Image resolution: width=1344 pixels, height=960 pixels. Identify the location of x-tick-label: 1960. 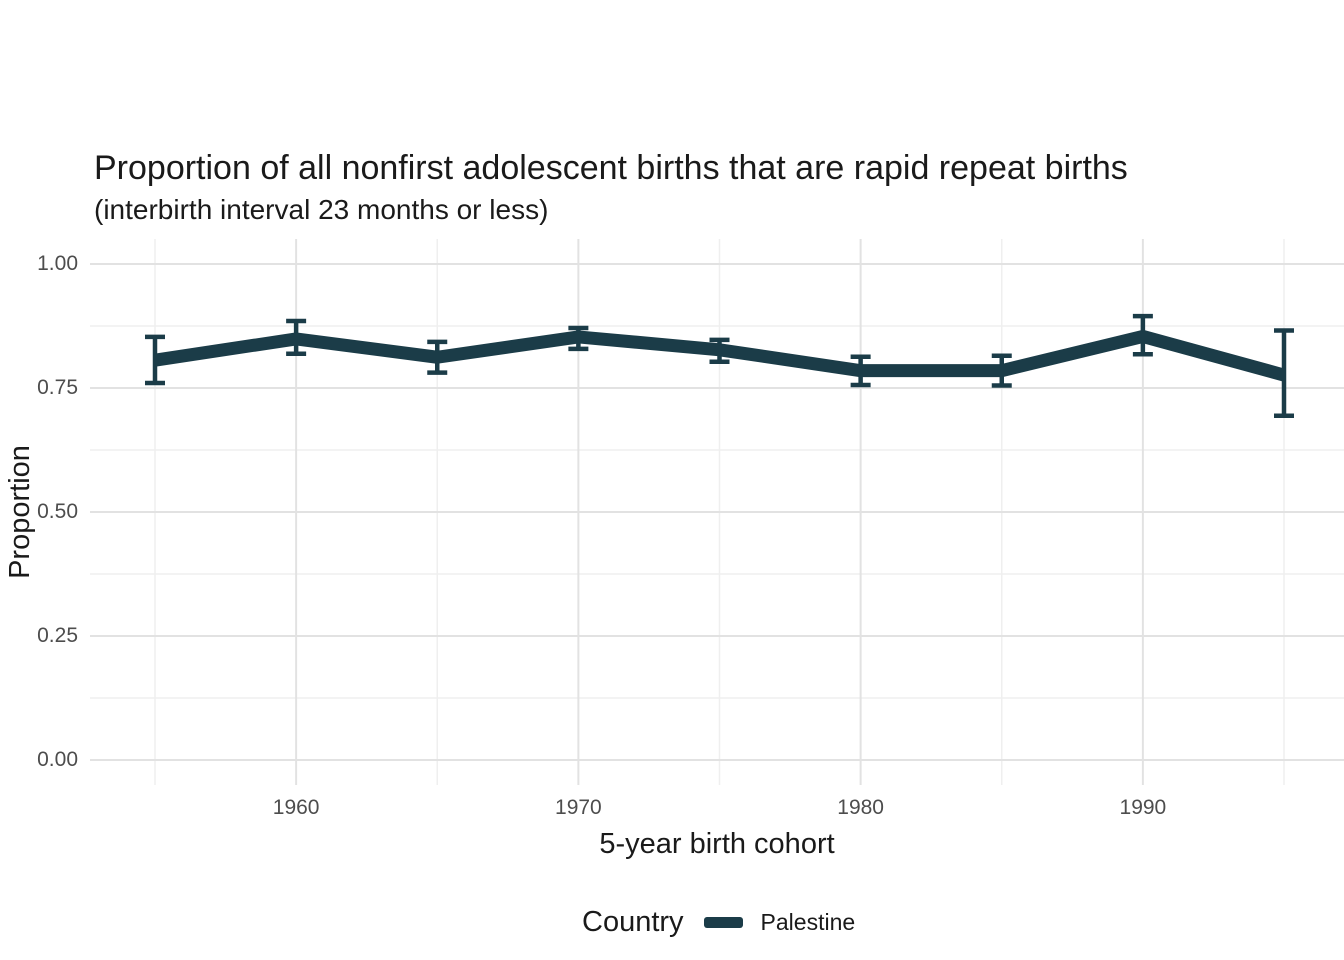
(296, 807).